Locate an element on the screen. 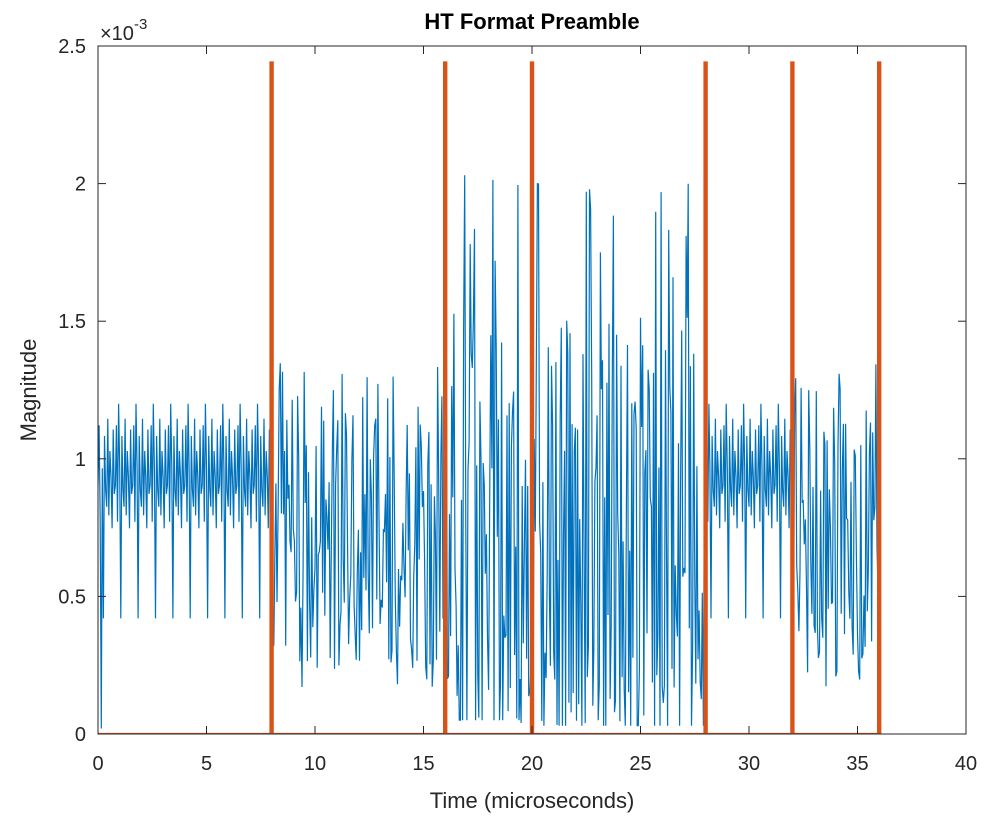 The height and width of the screenshot is (817, 985). x-tick-label: 0 is located at coordinates (97, 764).